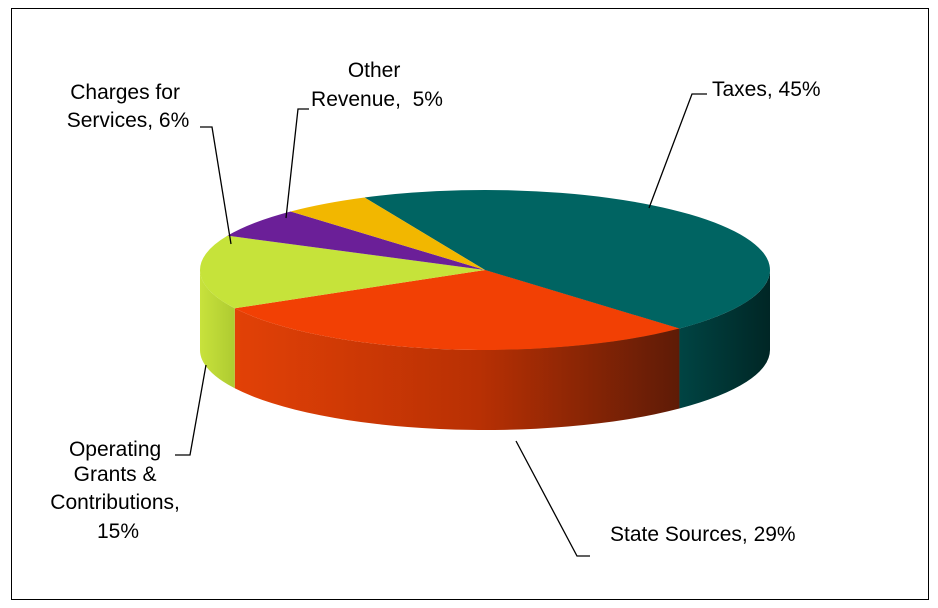 The width and height of the screenshot is (938, 608). Describe the element at coordinates (342, 272) in the screenshot. I see `pie-slice-grants` at that location.